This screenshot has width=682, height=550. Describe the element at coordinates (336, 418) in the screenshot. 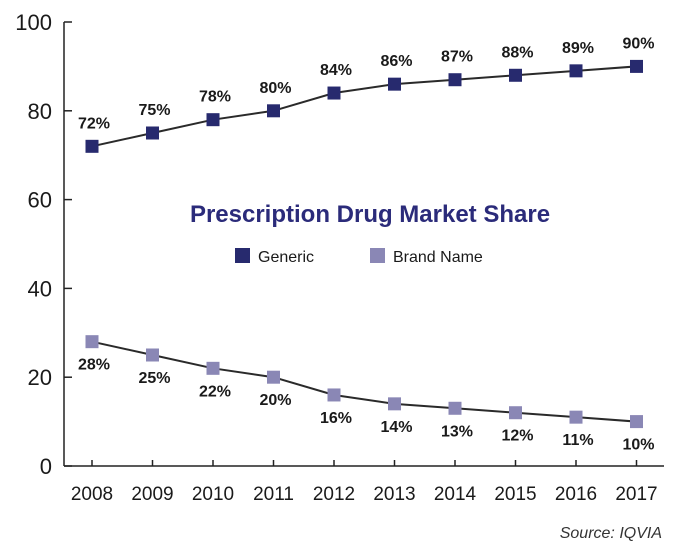

I see `data-label-brand-name: 16%` at that location.